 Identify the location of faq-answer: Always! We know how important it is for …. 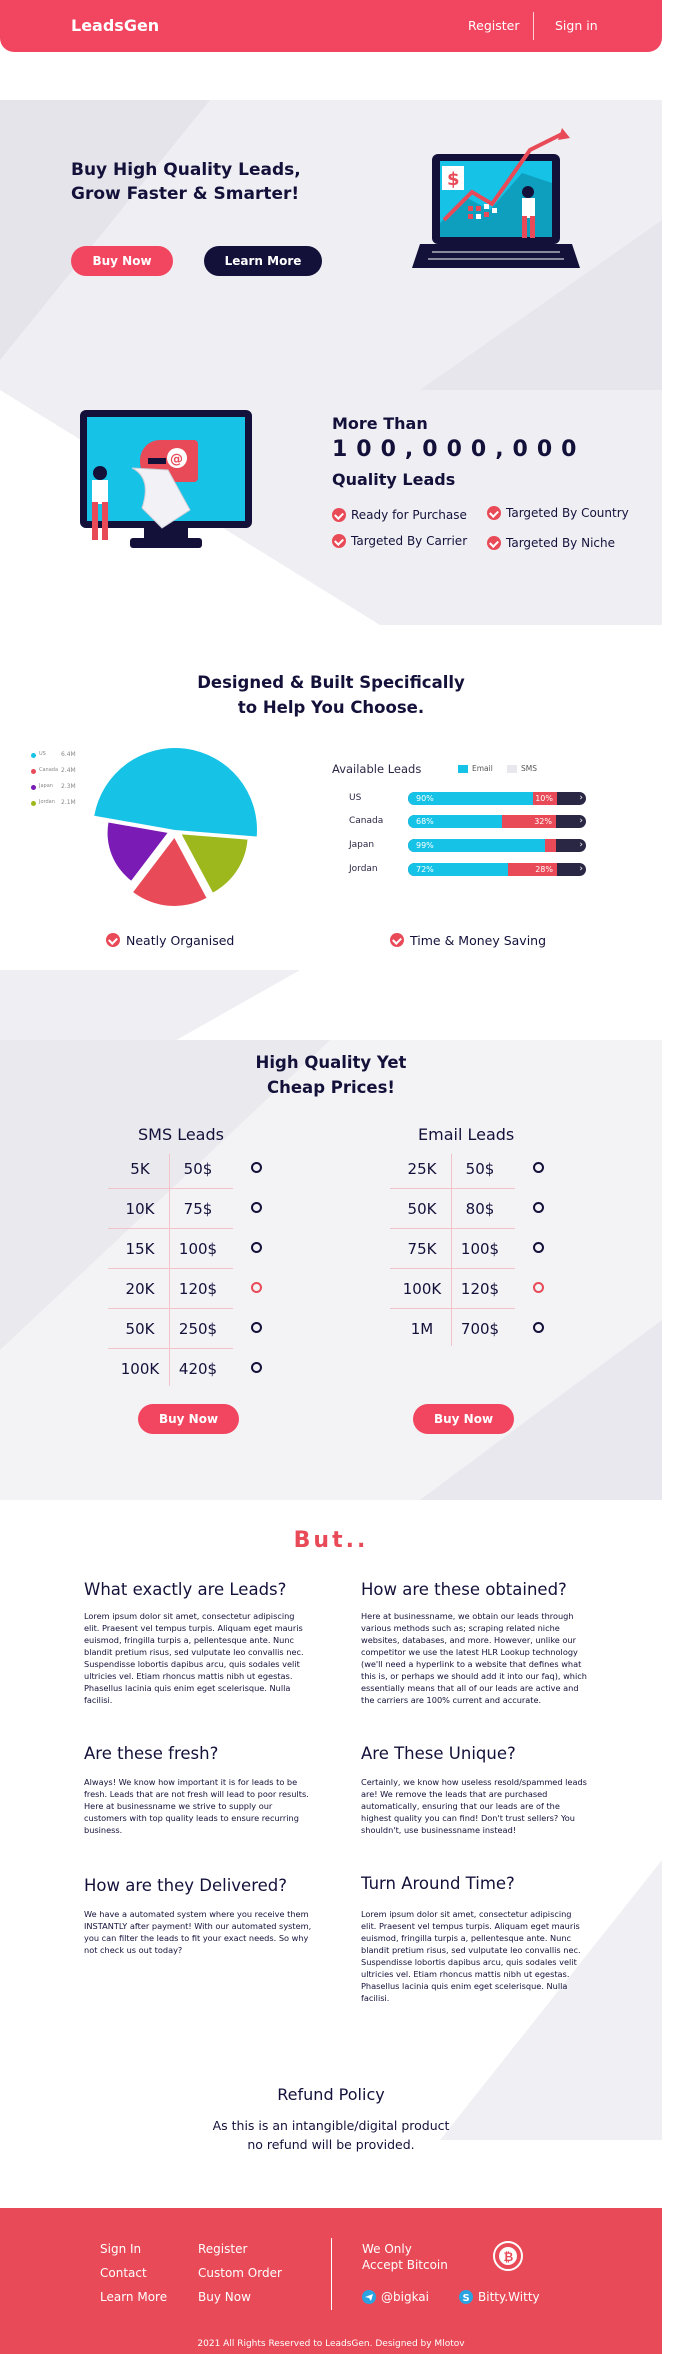
(196, 1806).